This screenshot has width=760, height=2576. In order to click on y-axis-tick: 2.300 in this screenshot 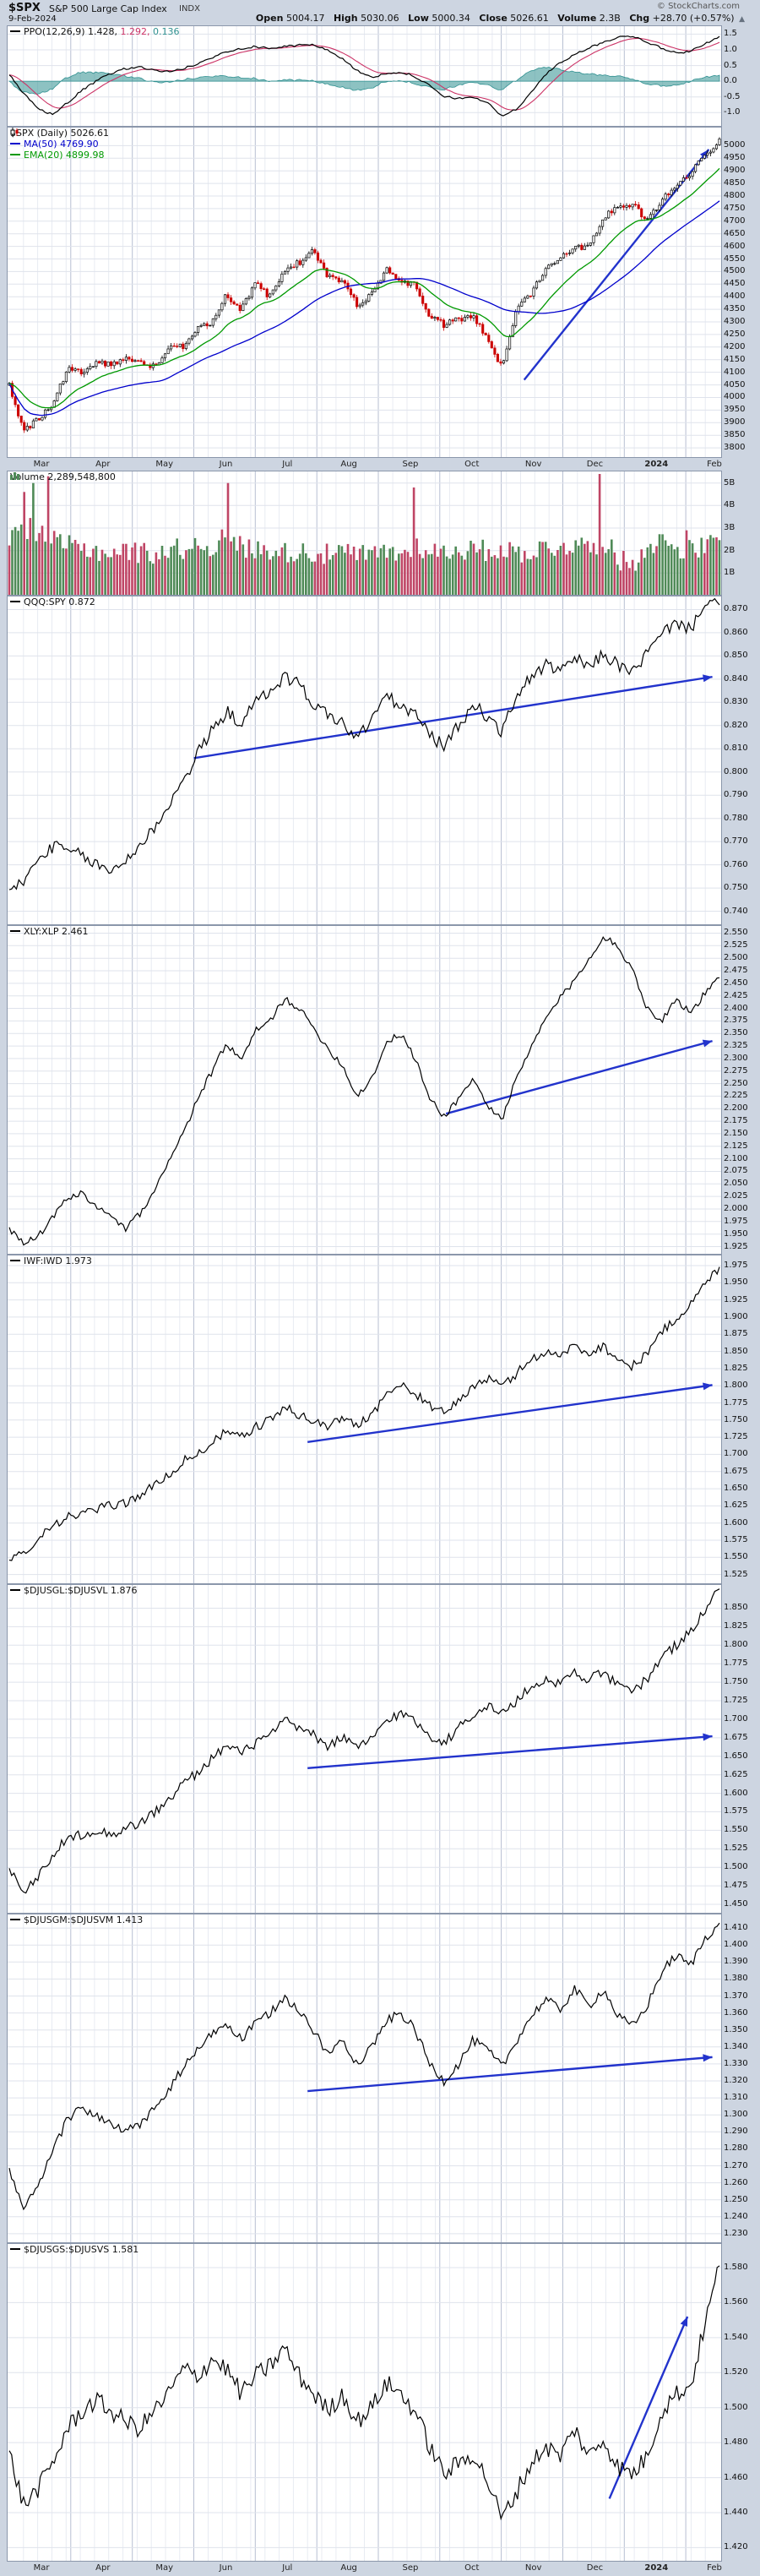, I will do `click(736, 1058)`.